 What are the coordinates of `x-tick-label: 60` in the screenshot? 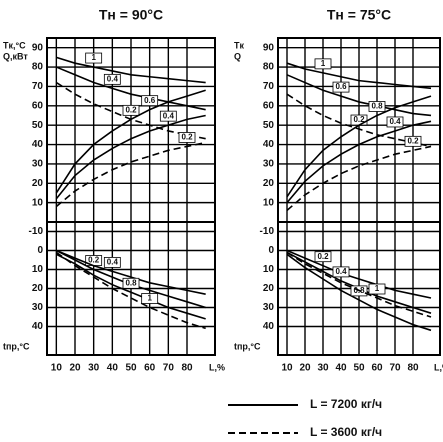 It's located at (150, 368).